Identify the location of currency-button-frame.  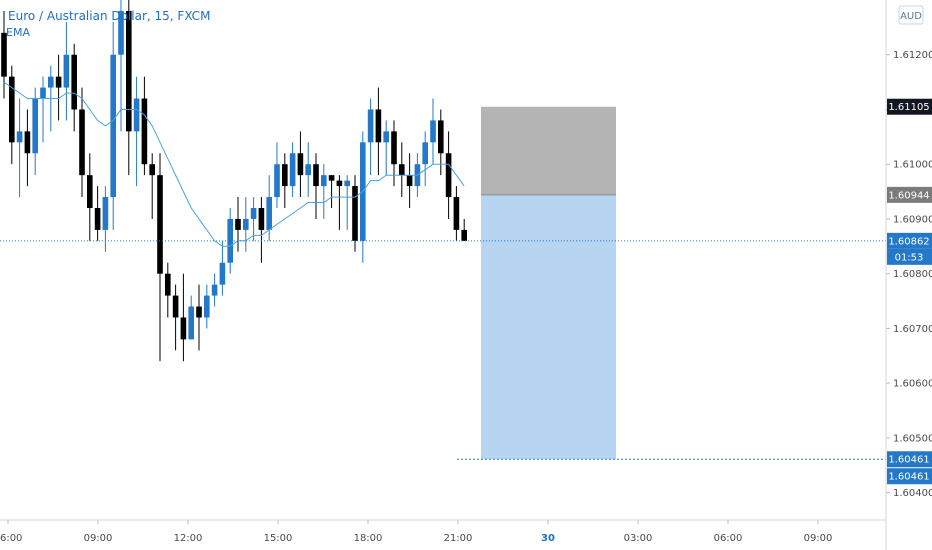
(911, 15).